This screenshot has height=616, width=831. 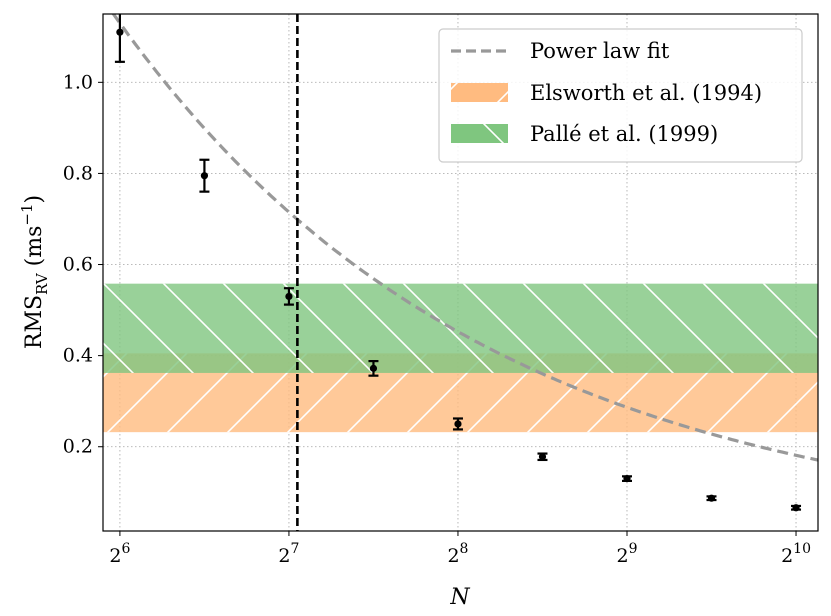 I want to click on x-tick-label-2: 28, so click(x=457, y=554).